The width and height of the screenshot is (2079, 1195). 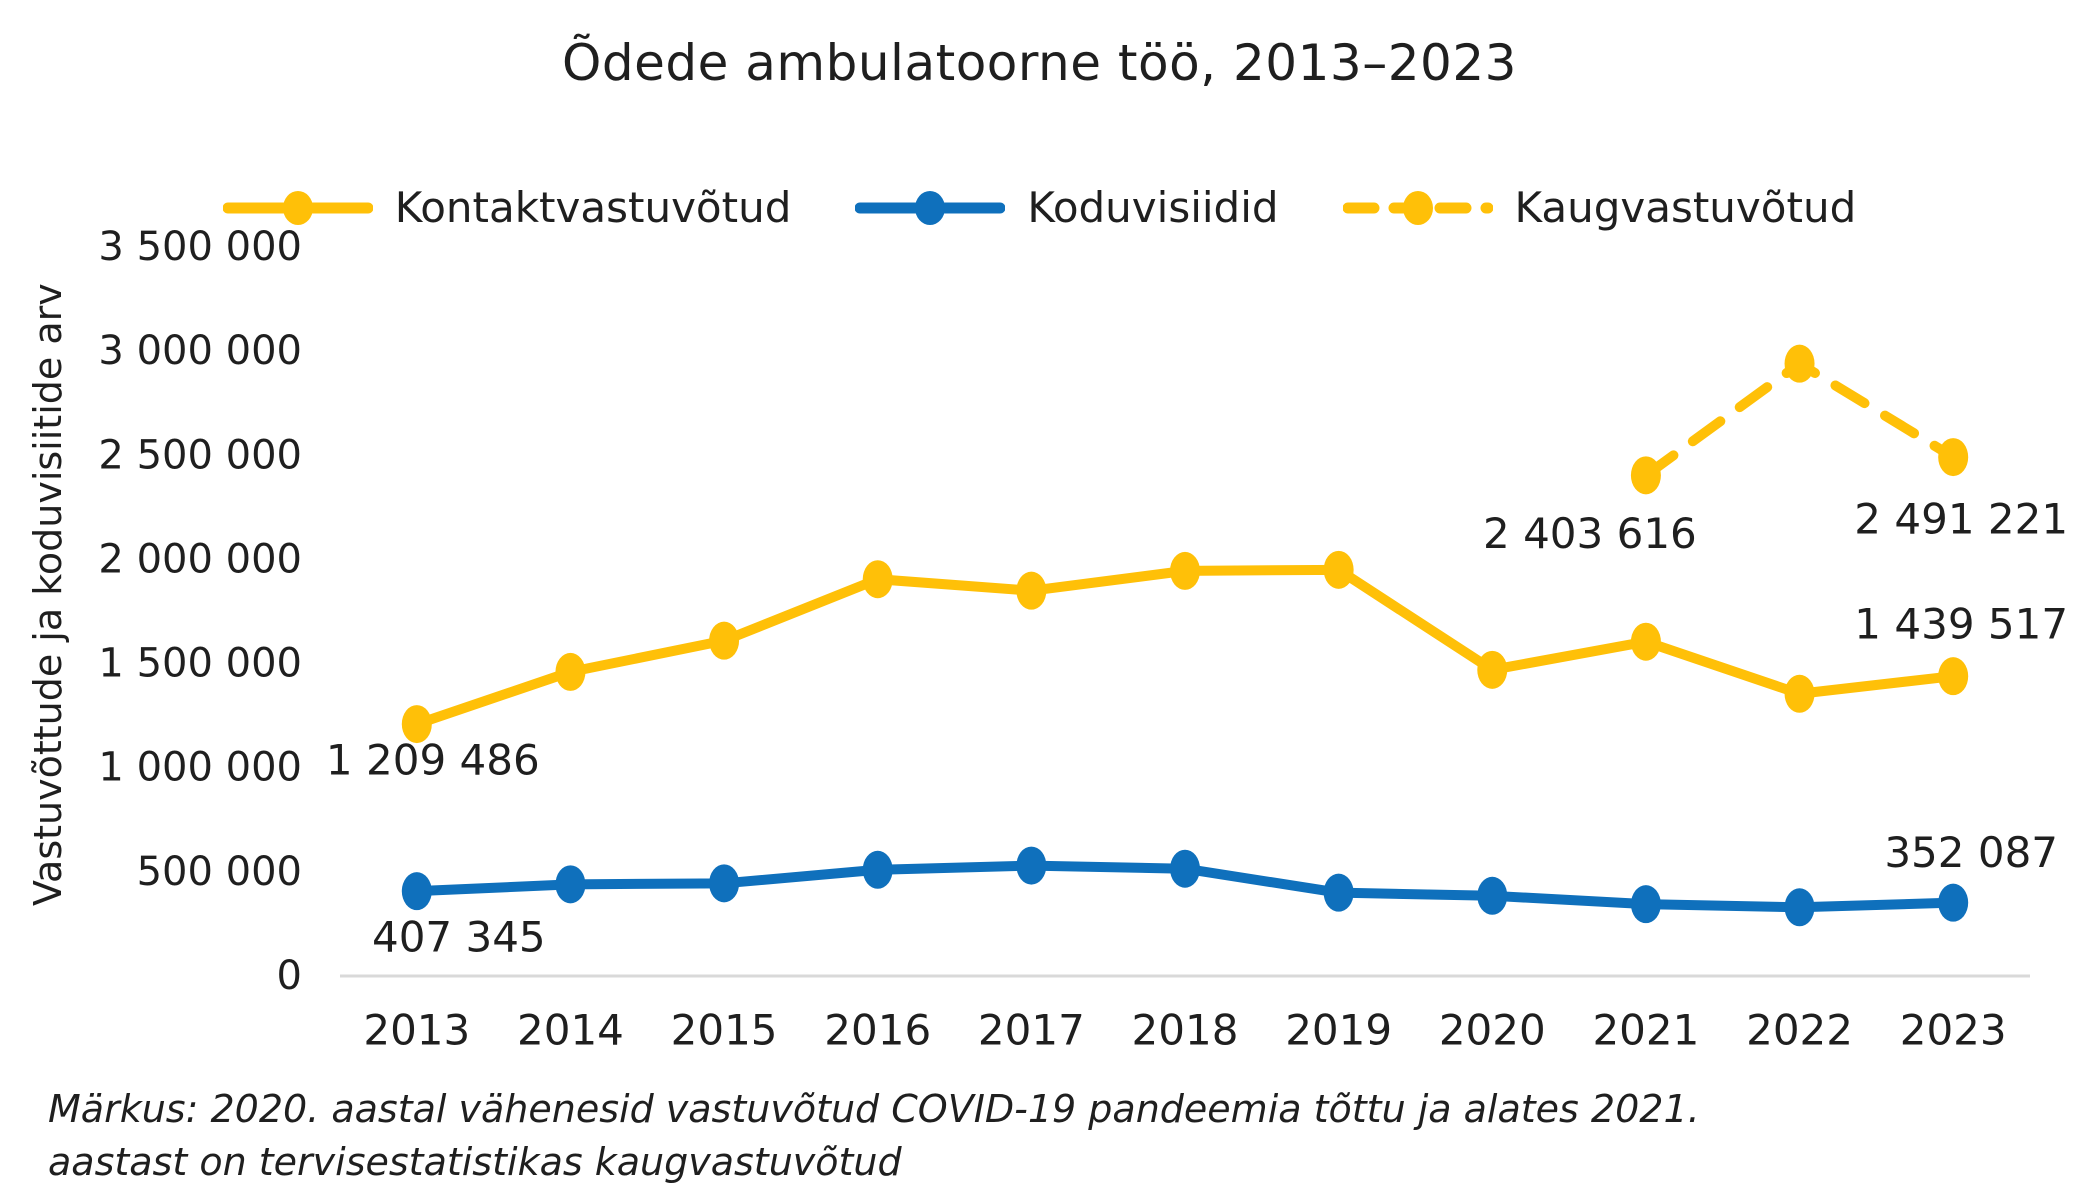 I want to click on point-label: 352 087, so click(x=1971, y=852).